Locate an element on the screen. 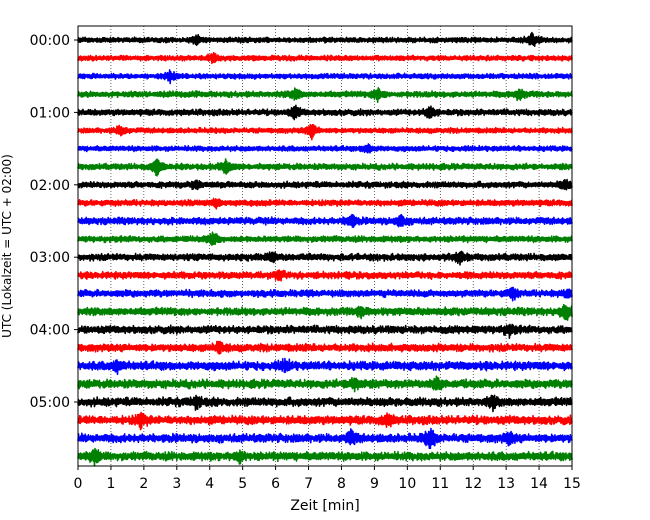 This screenshot has height=520, width=650. x-tick-label: 7 is located at coordinates (308, 484).